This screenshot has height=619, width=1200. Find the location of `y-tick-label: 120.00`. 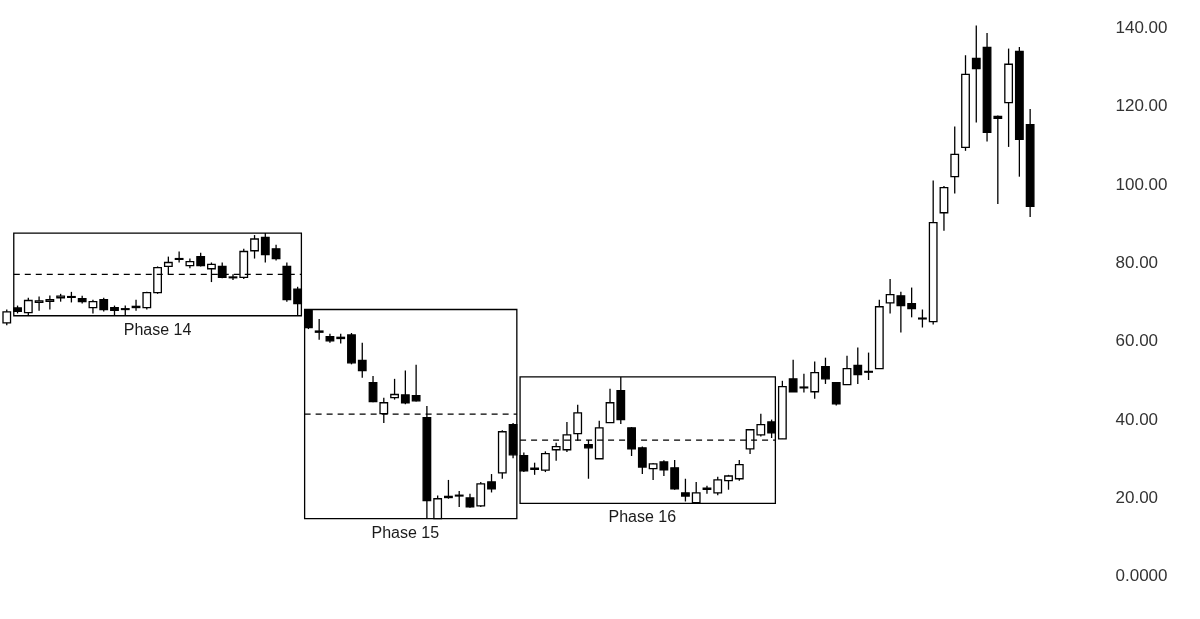

y-tick-label: 120.00 is located at coordinates (1141, 106).